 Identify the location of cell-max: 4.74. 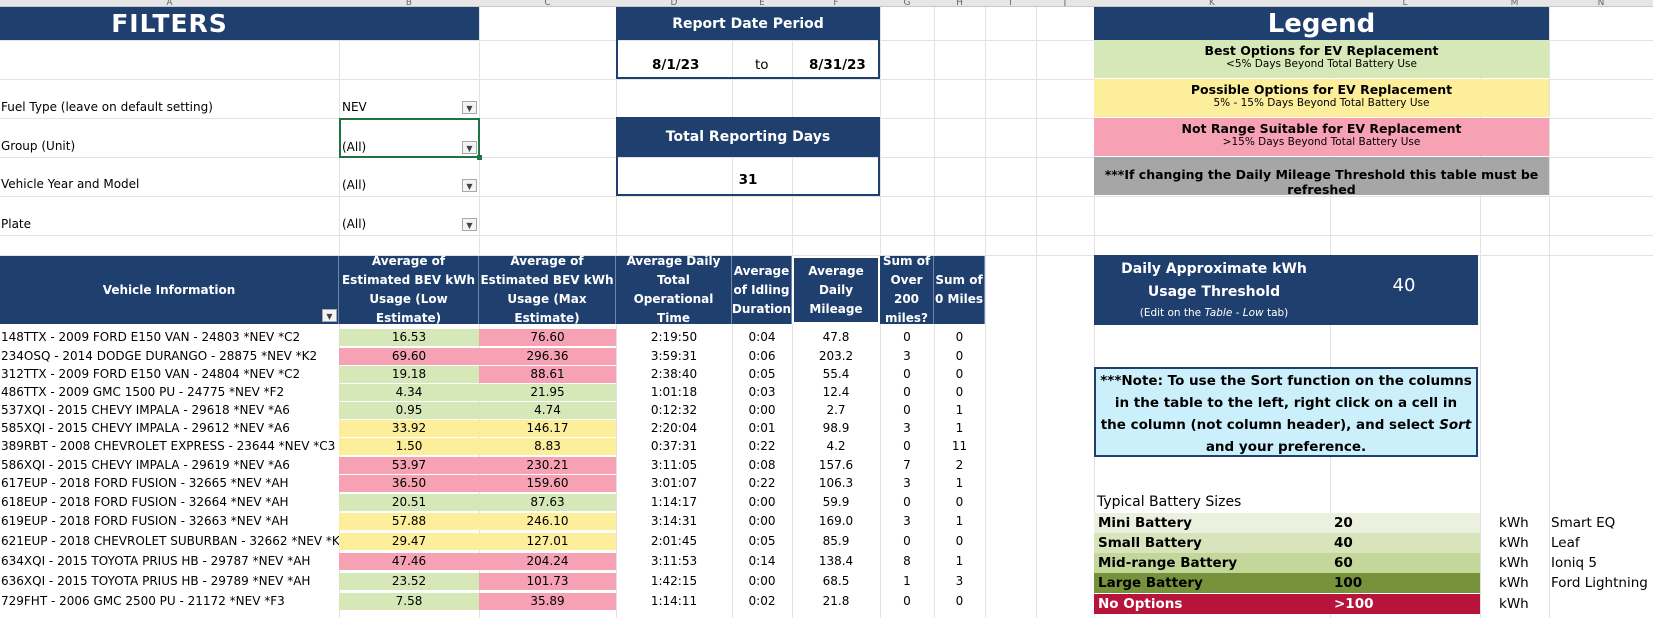
(547, 410).